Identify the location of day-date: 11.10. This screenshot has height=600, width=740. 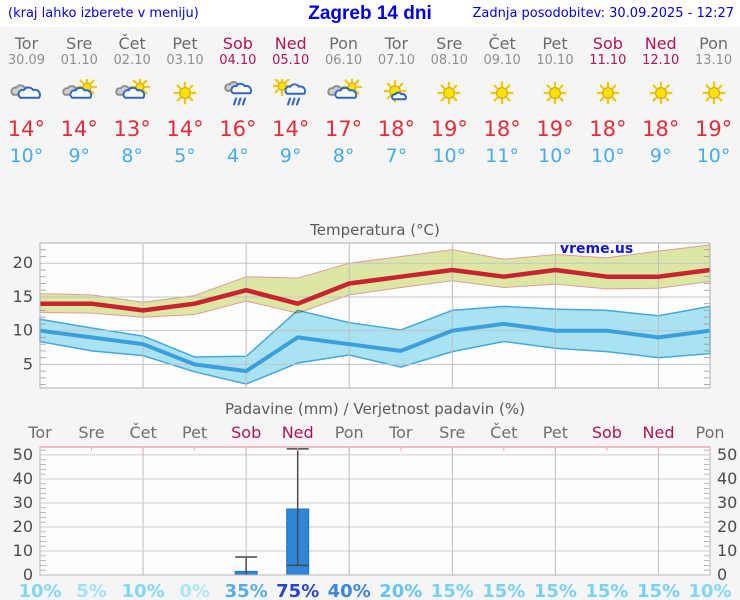
(608, 60).